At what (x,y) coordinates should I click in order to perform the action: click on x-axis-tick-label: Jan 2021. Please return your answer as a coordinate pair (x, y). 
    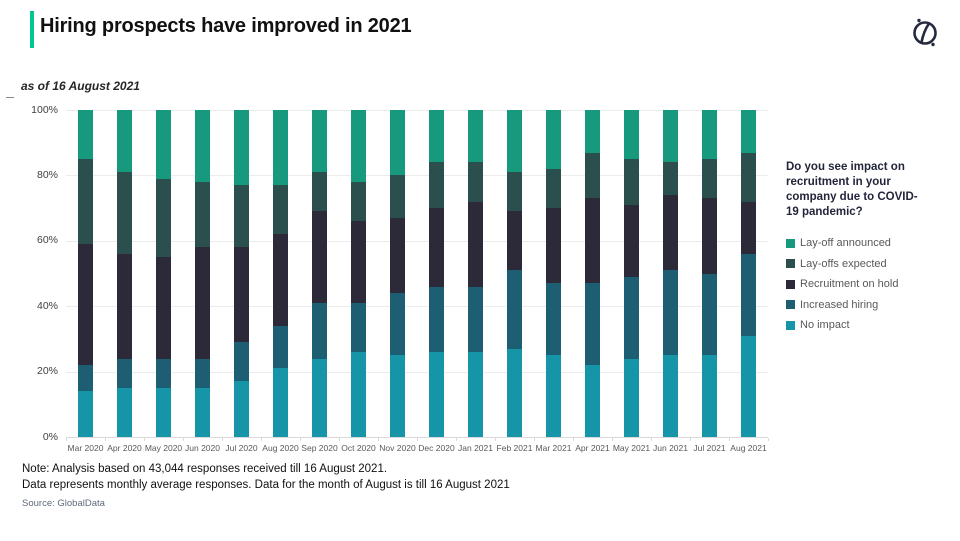
    Looking at the image, I should click on (475, 448).